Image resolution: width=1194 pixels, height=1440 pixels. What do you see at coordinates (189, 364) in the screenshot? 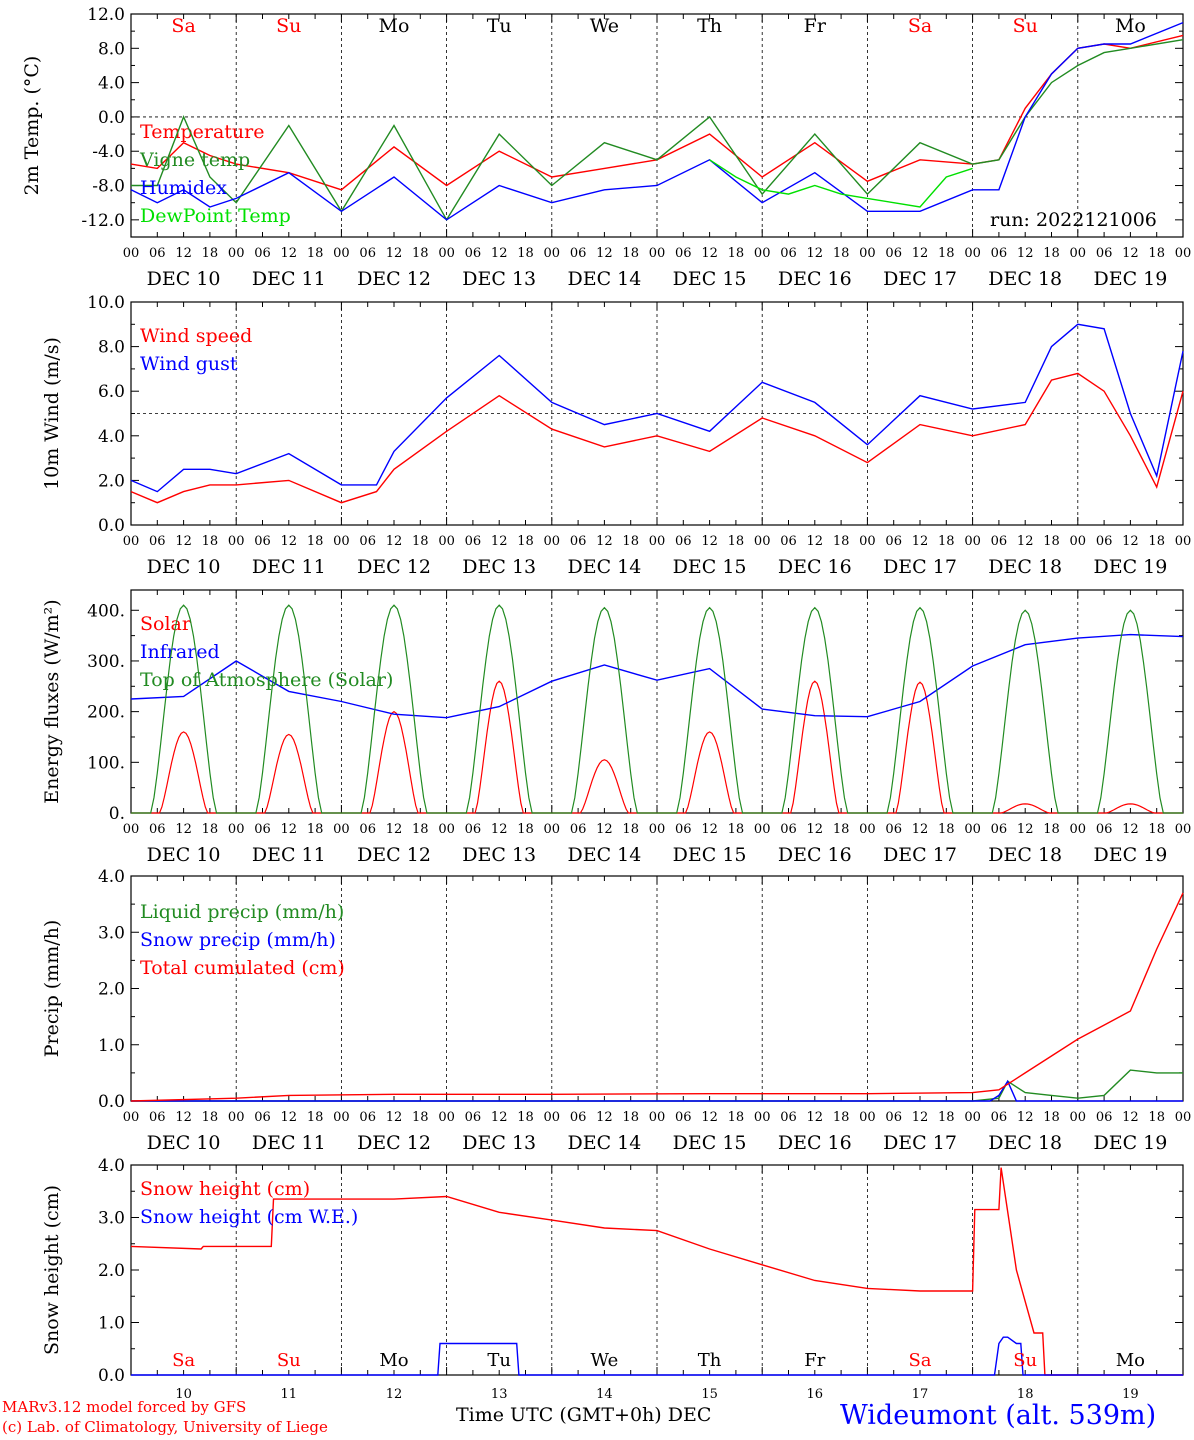
I see `legend-entry: Wind gust` at bounding box center [189, 364].